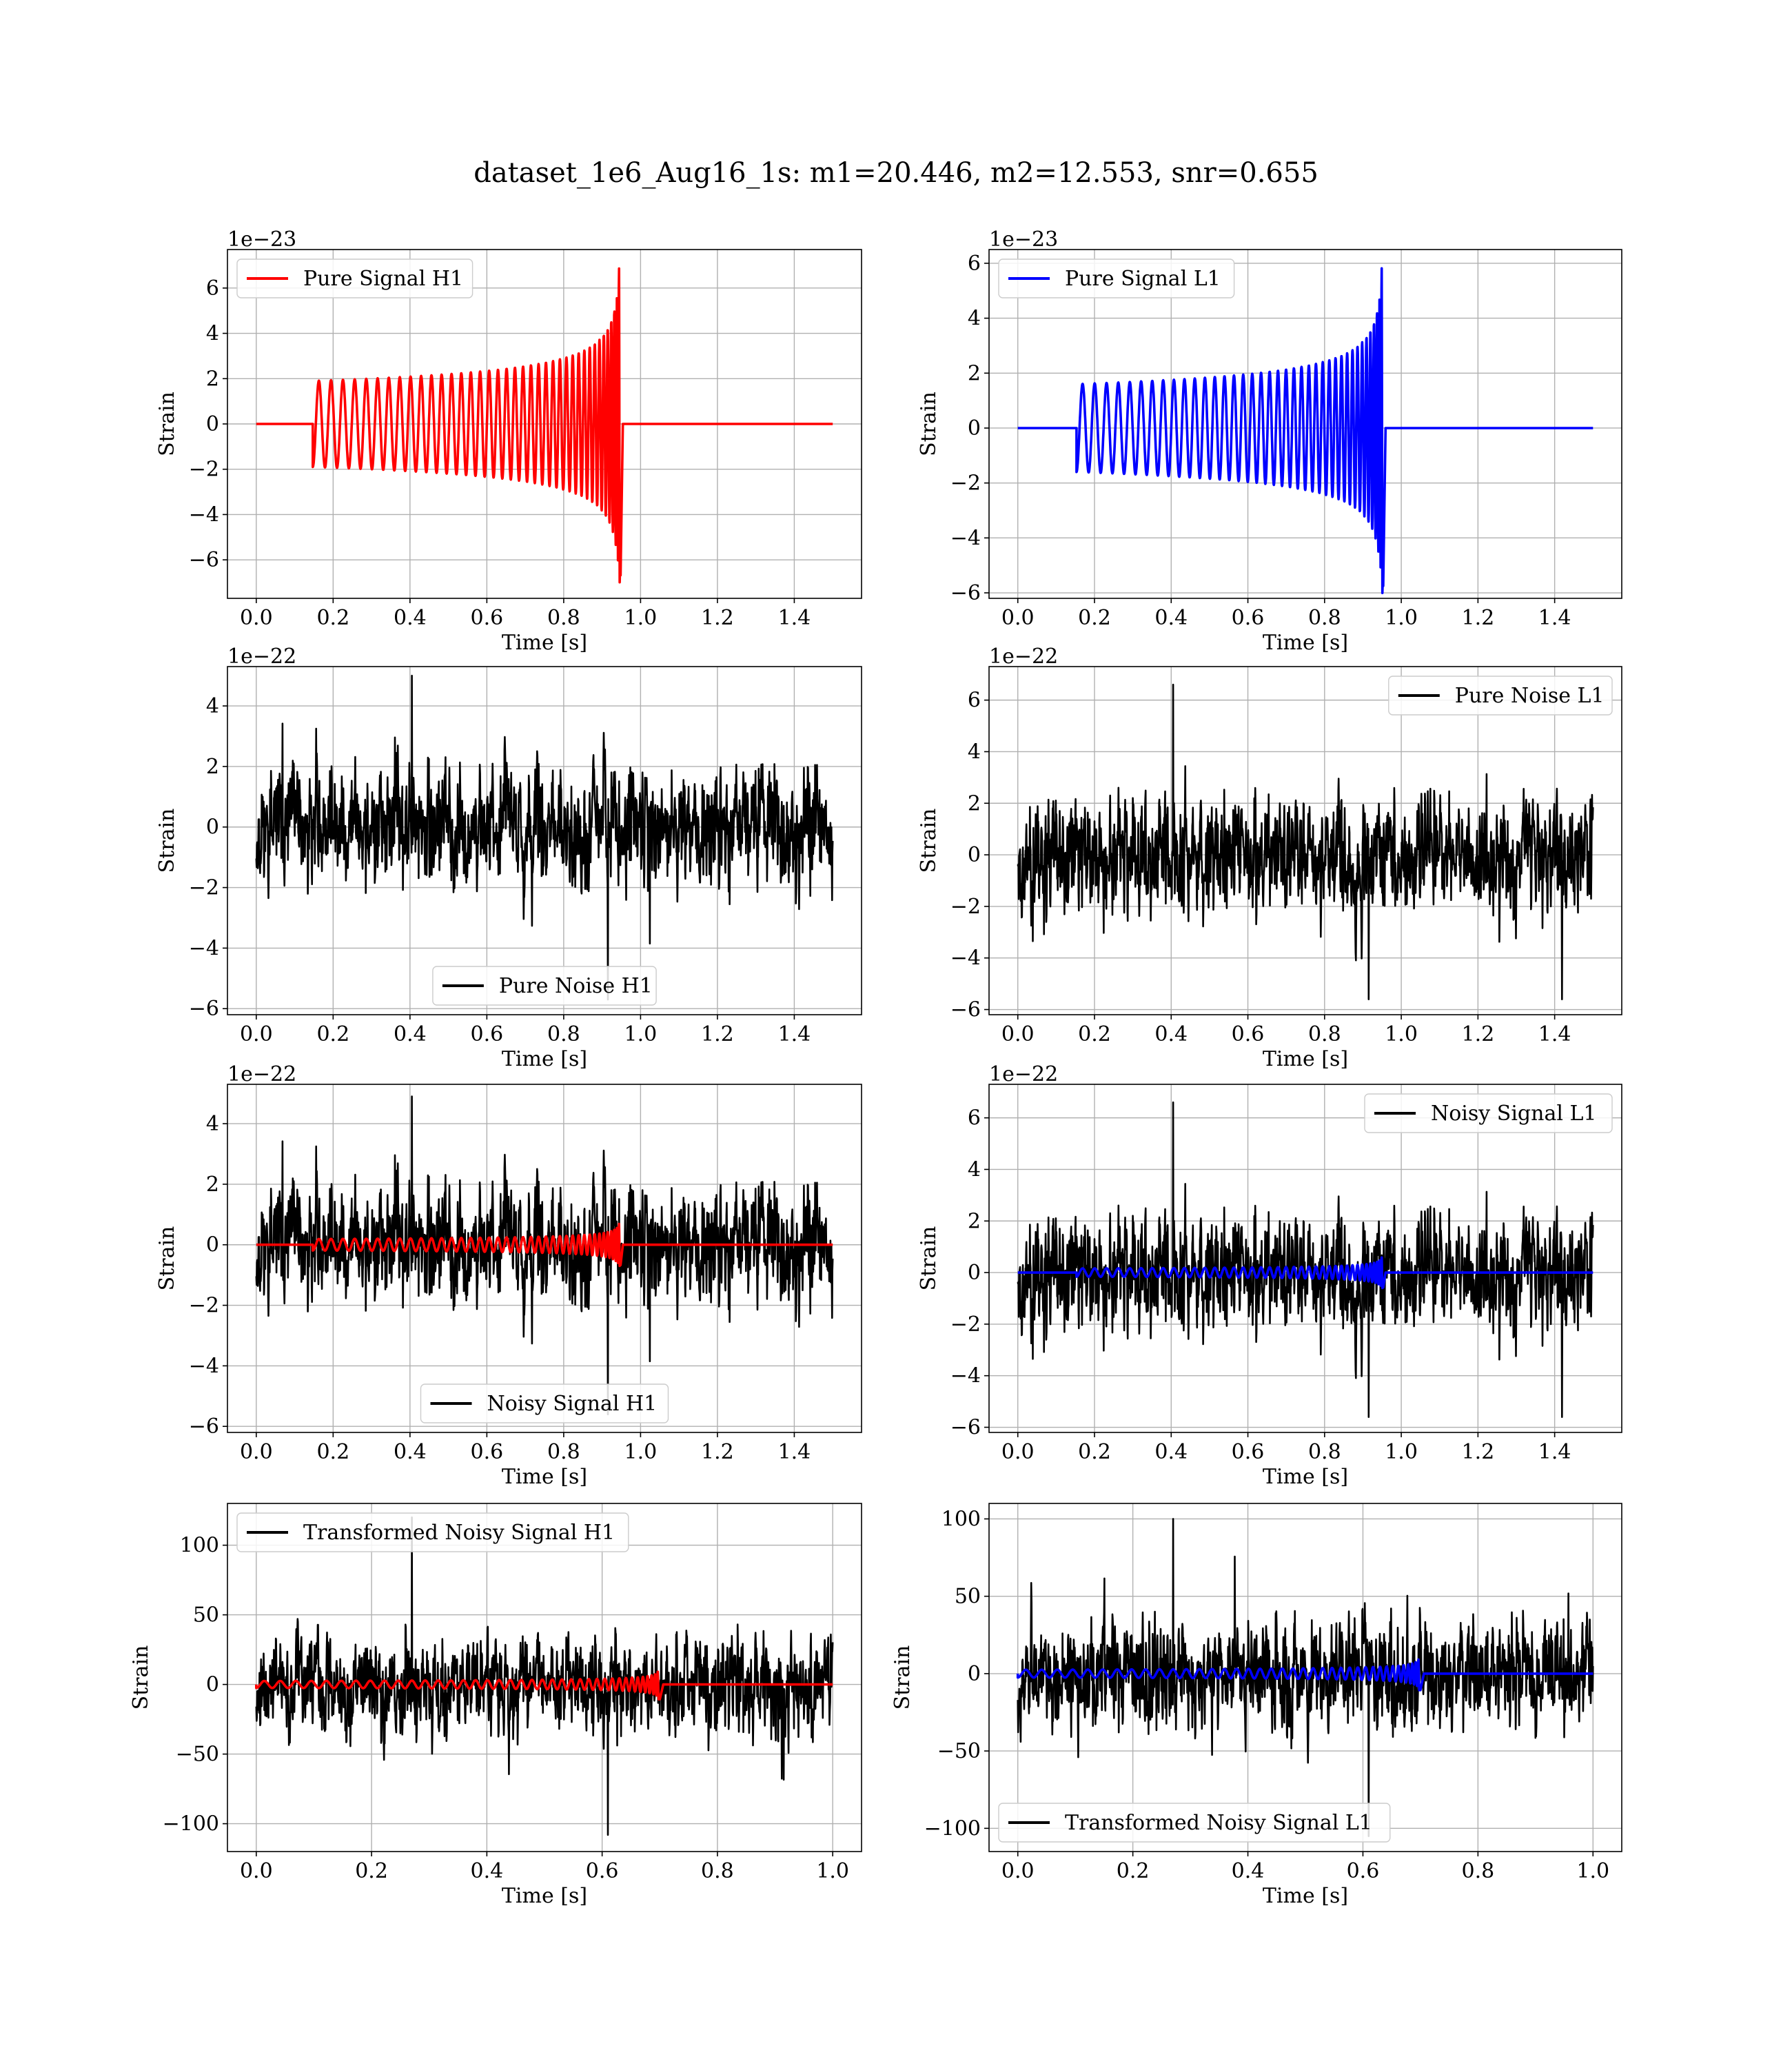 The width and height of the screenshot is (1792, 2068). What do you see at coordinates (191, 1824) in the screenshot?
I see `y-tick-label: −100` at bounding box center [191, 1824].